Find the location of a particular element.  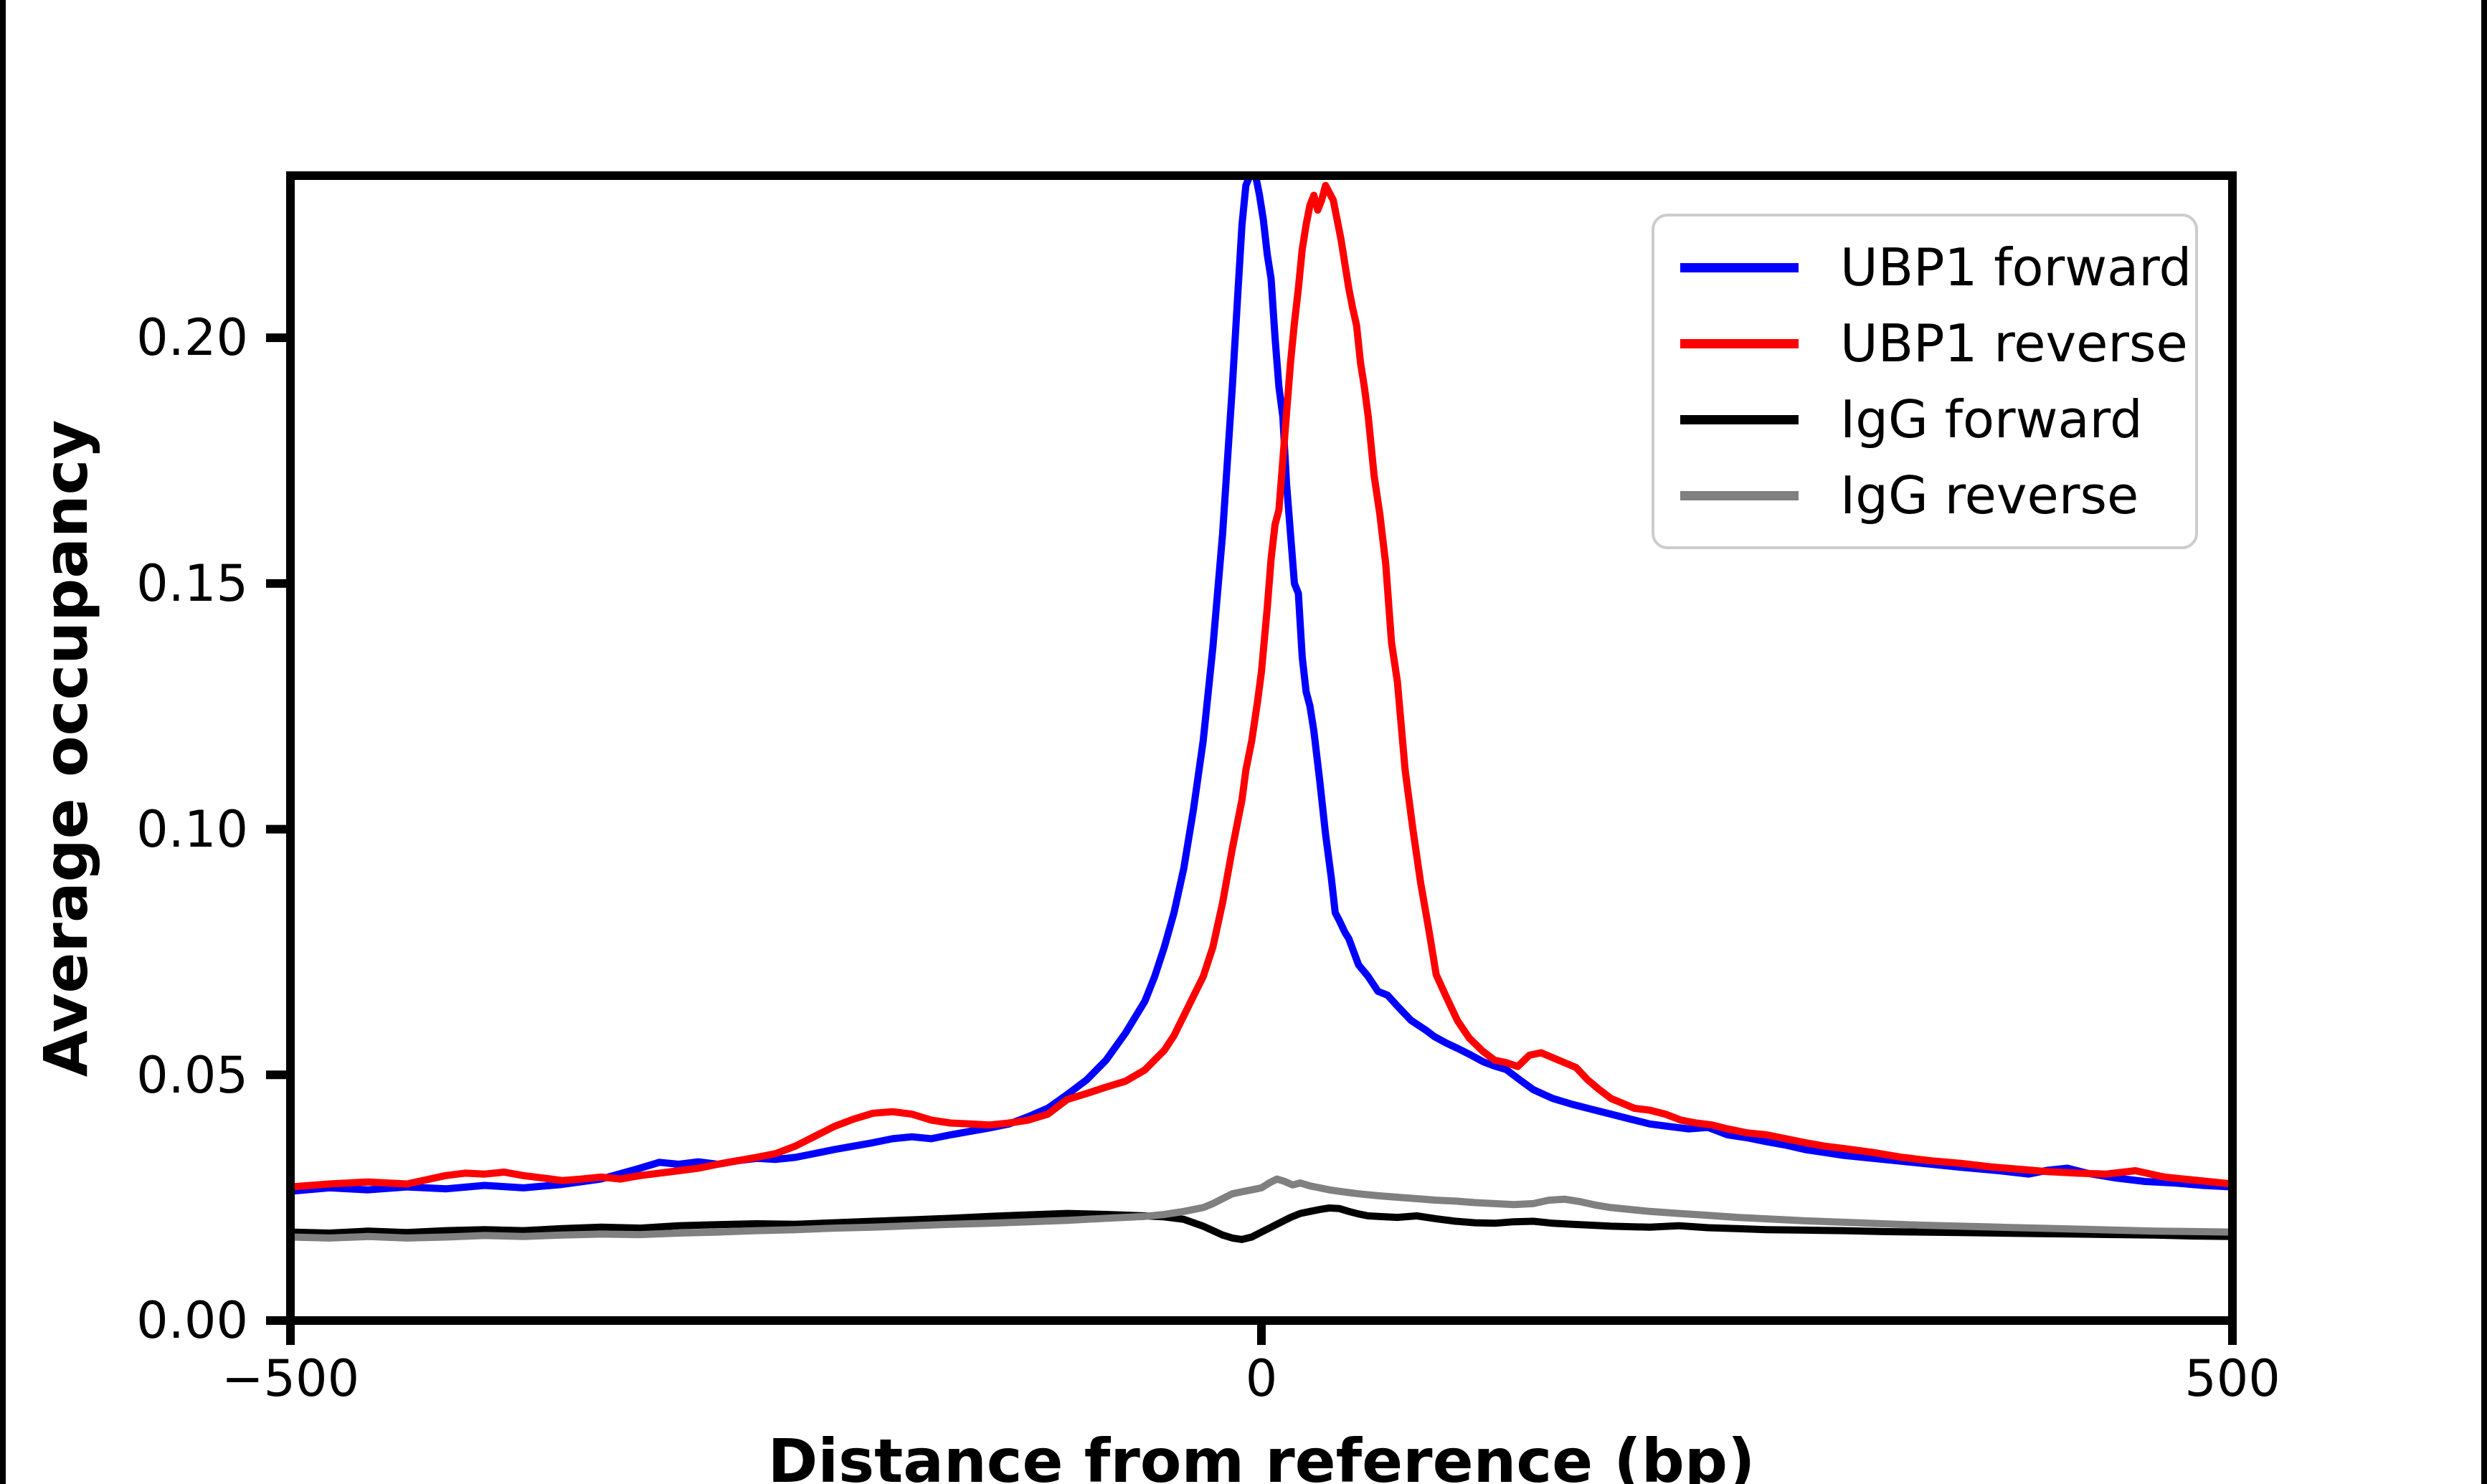

legend-line-sample-red is located at coordinates (1739, 343).